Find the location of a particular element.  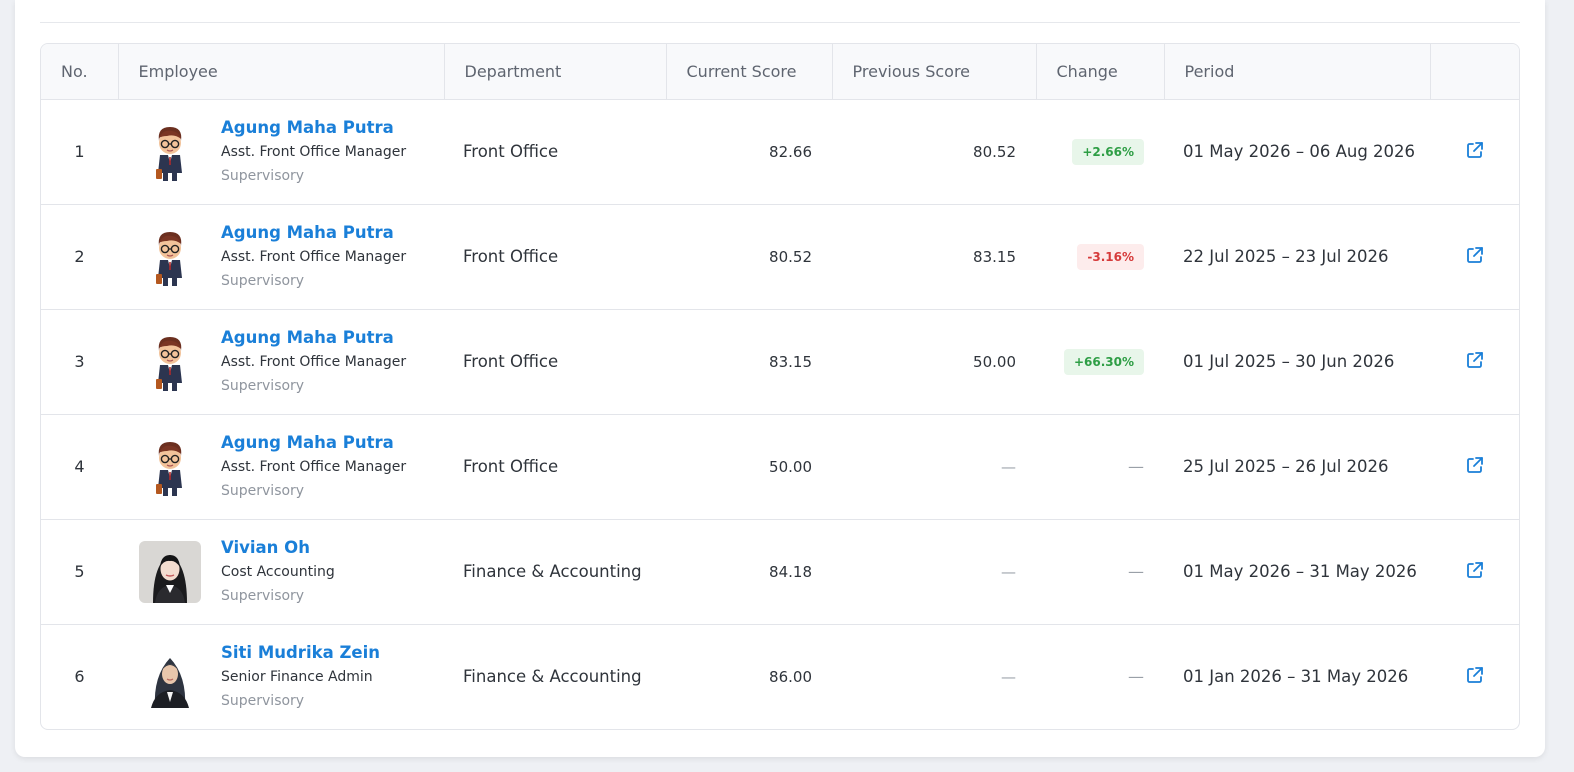

col-header-department: Department is located at coordinates (555, 72).